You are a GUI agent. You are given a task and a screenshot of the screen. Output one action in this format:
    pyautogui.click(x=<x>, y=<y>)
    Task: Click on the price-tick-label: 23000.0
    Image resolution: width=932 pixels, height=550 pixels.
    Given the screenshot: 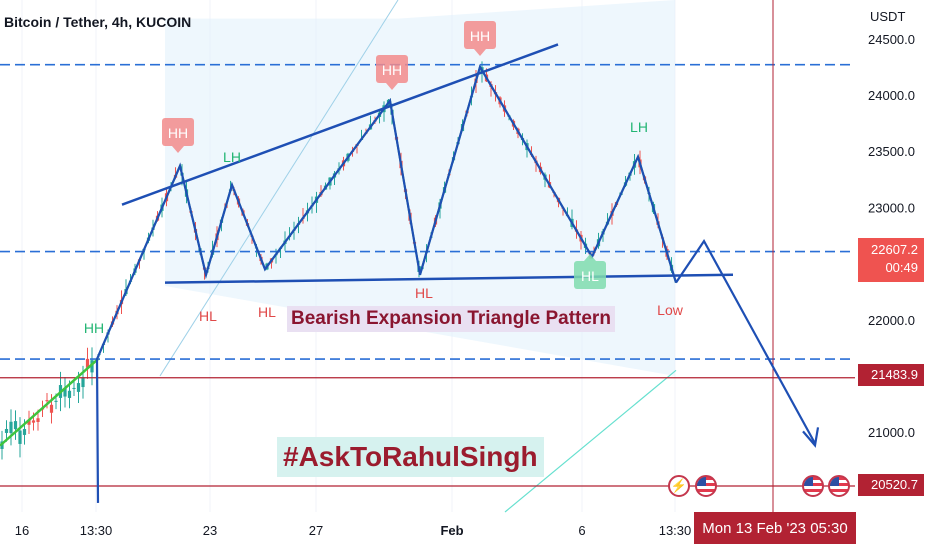 What is the action you would take?
    pyautogui.click(x=891, y=207)
    